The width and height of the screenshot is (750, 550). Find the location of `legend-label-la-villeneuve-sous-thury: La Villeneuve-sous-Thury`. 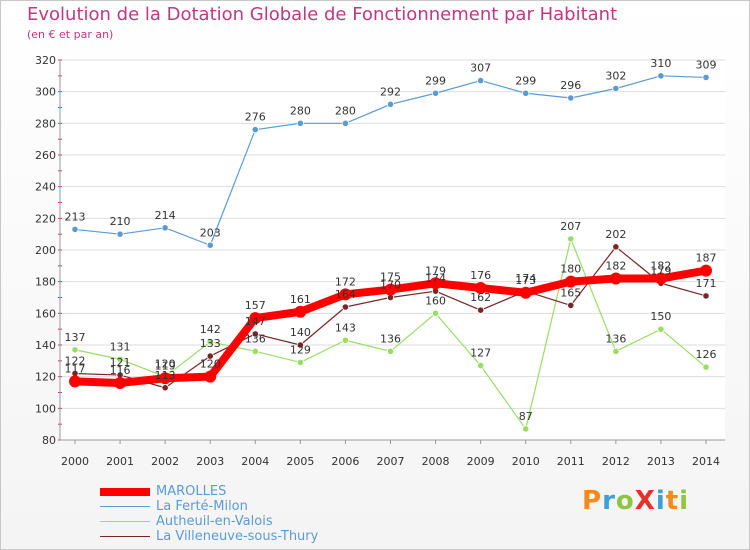

legend-label-la-villeneuve-sous-thury: La Villeneuve-sous-Thury is located at coordinates (237, 536).